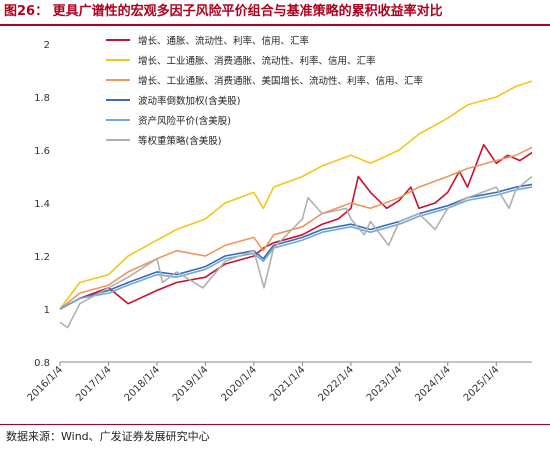 This screenshot has width=550, height=449. What do you see at coordinates (189, 101) in the screenshot?
I see `legend-label: 波动率倒数加权(含美股)` at bounding box center [189, 101].